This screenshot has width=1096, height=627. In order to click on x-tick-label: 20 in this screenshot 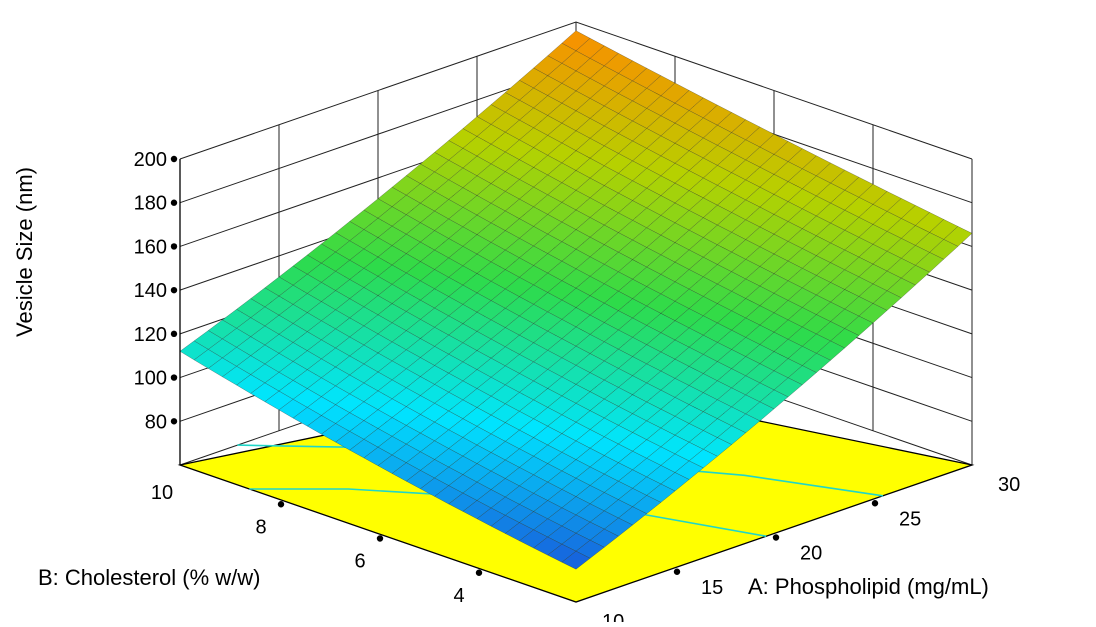, I will do `click(811, 554)`.